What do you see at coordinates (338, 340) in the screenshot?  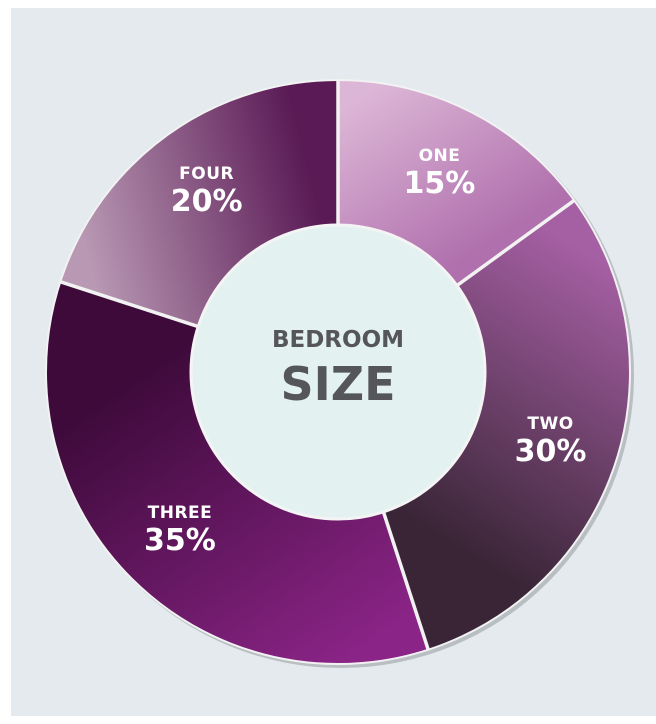 I see `center-title-line1: BEDROOM` at bounding box center [338, 340].